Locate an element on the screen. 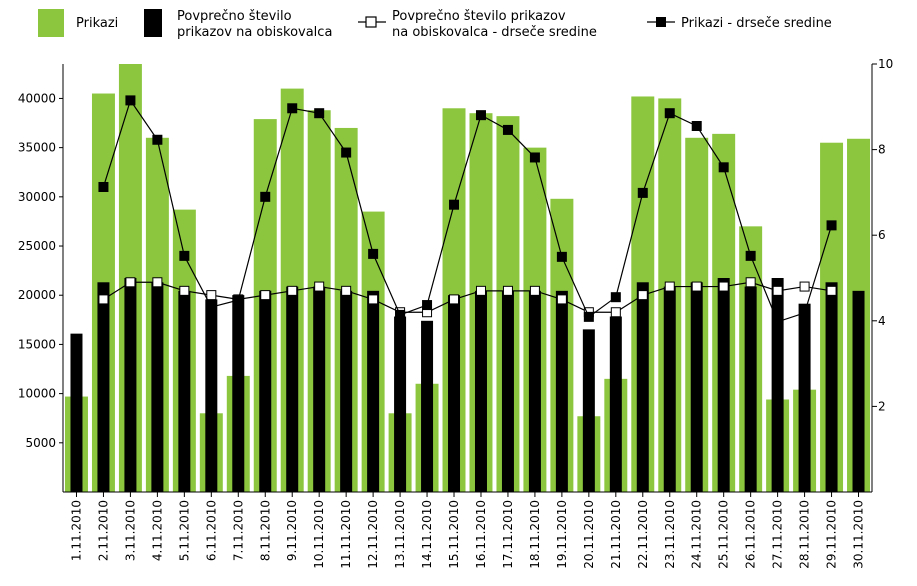  x-tick-label: 9.11.2010 is located at coordinates (292, 530).